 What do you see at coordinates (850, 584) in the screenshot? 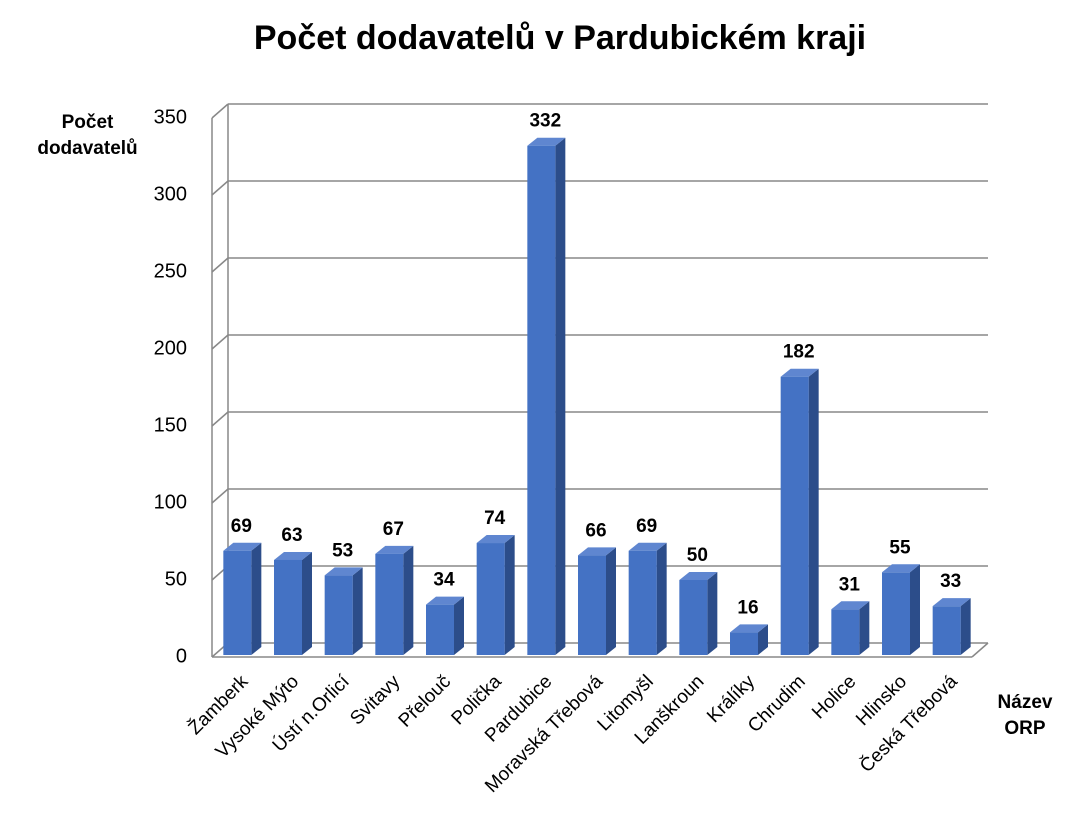
I see `data-label: 31` at bounding box center [850, 584].